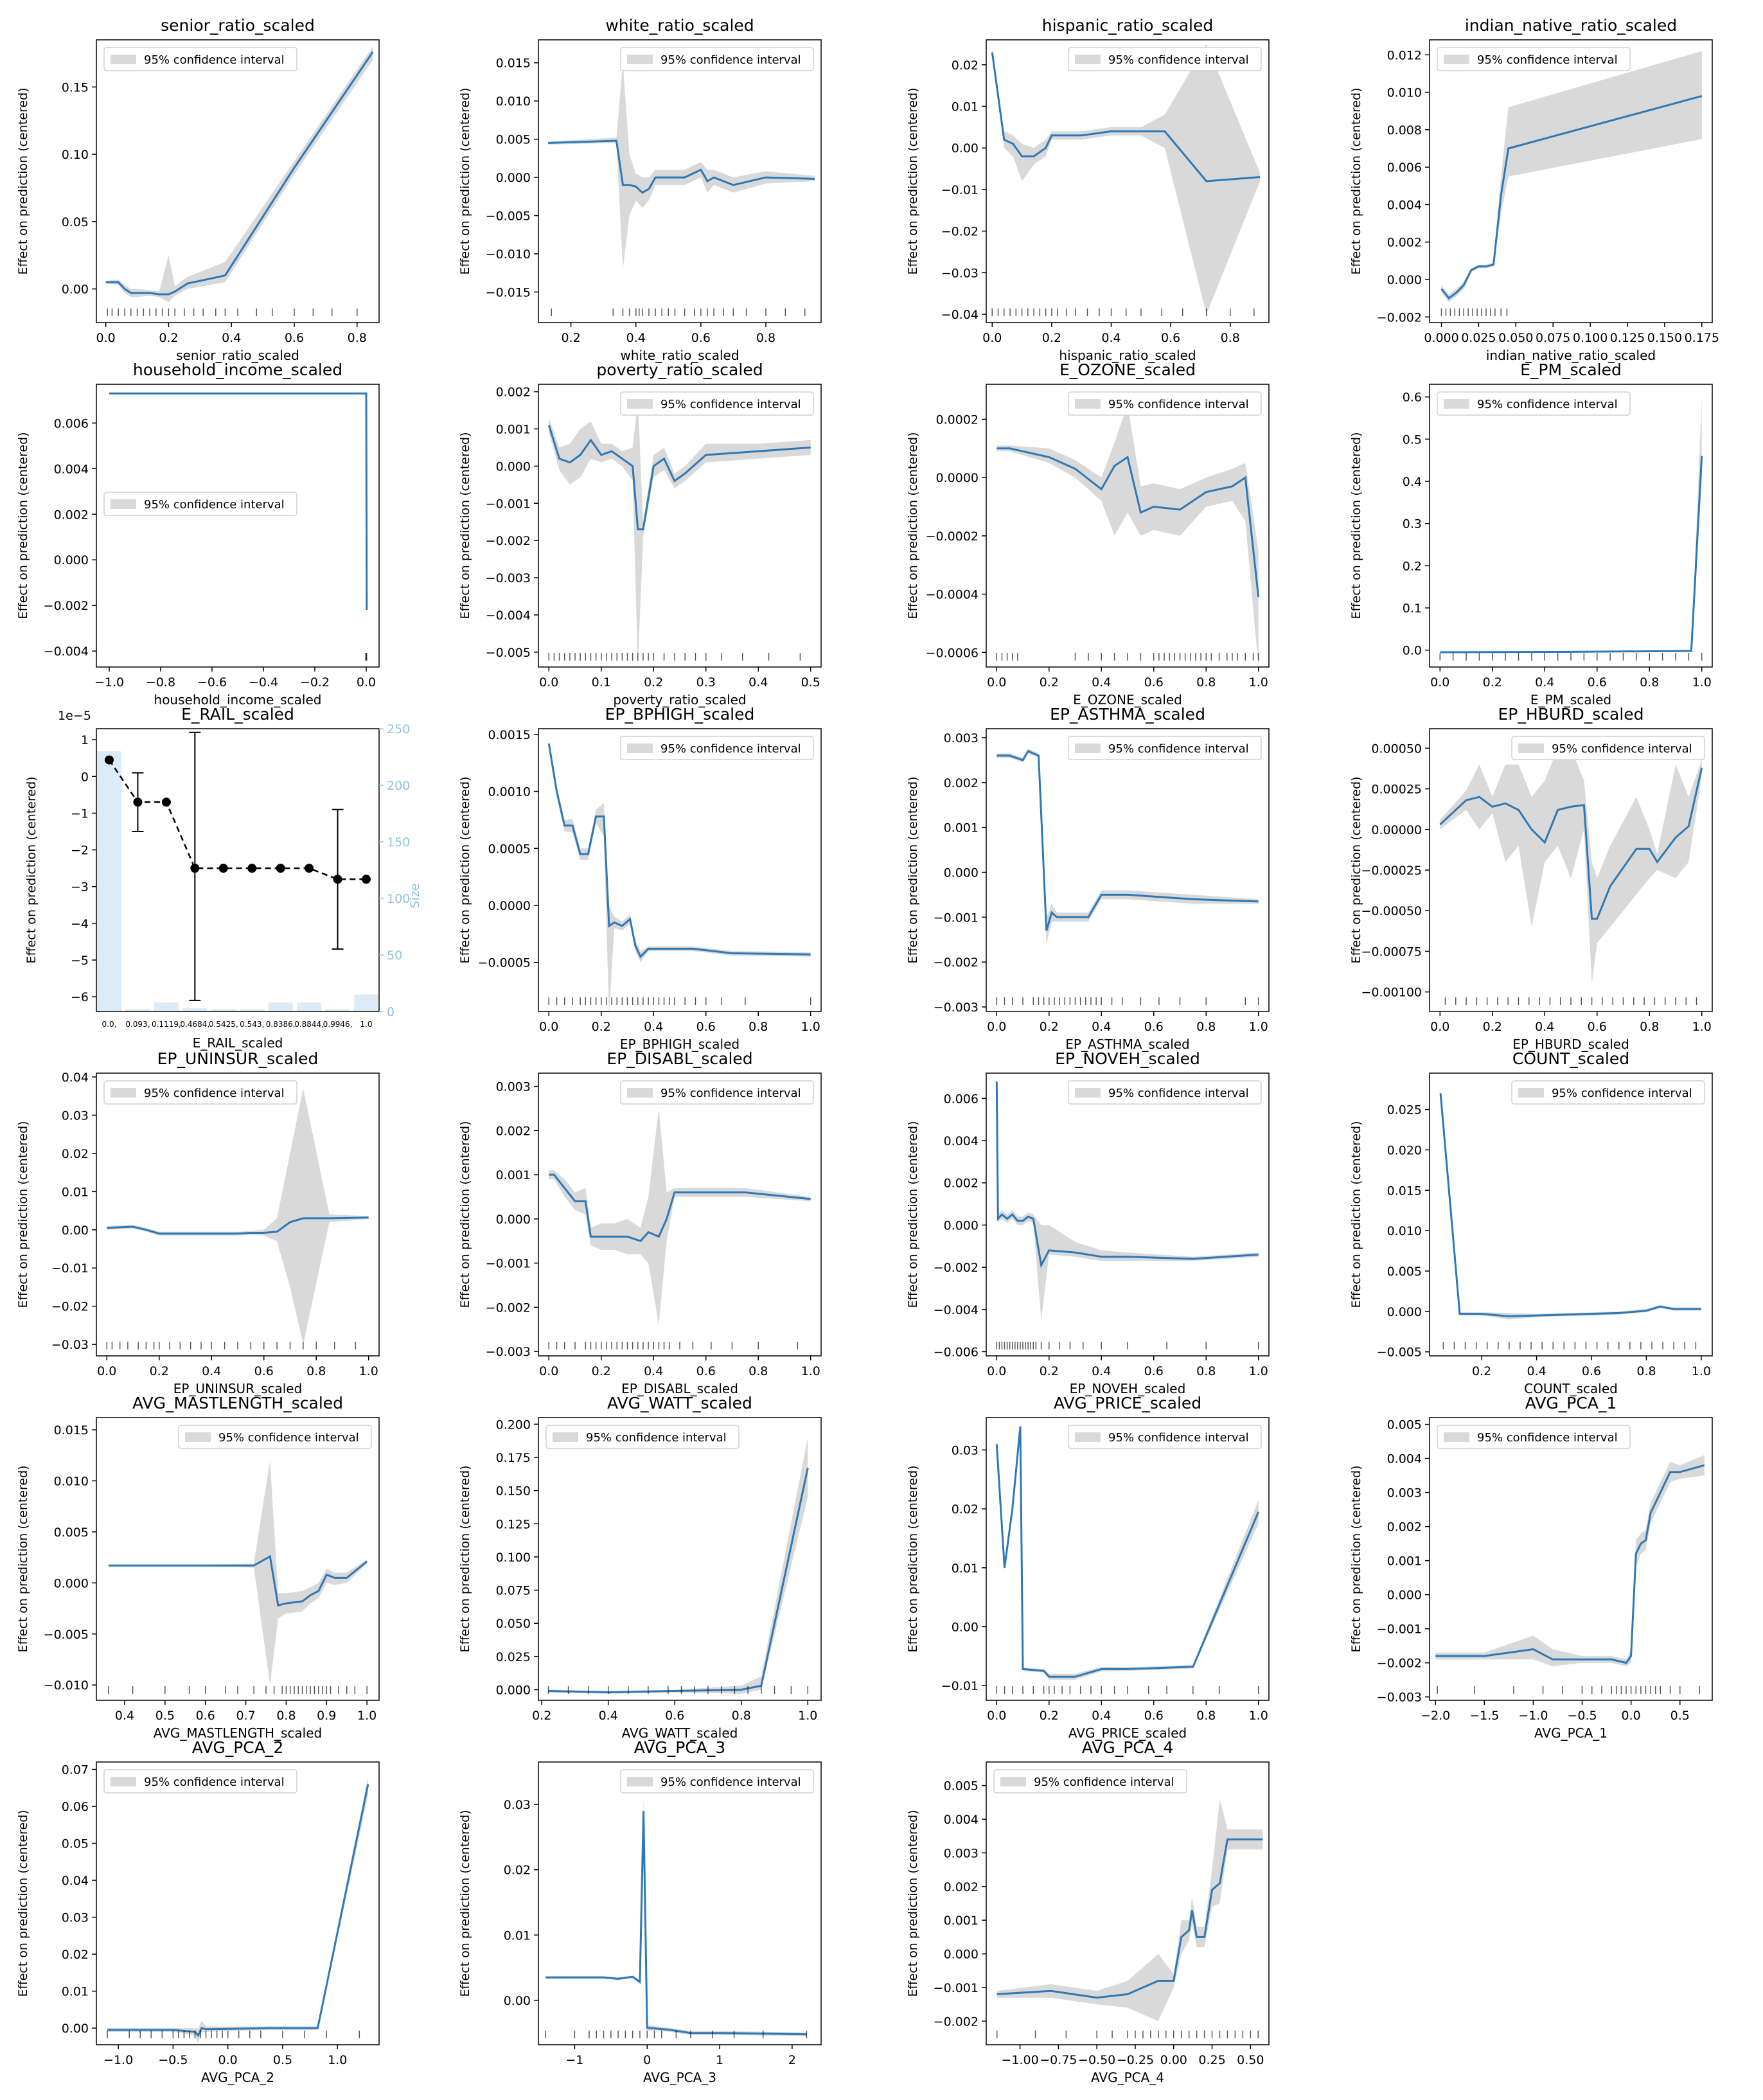  I want to click on chart-title: household_income_scaled, so click(237, 369).